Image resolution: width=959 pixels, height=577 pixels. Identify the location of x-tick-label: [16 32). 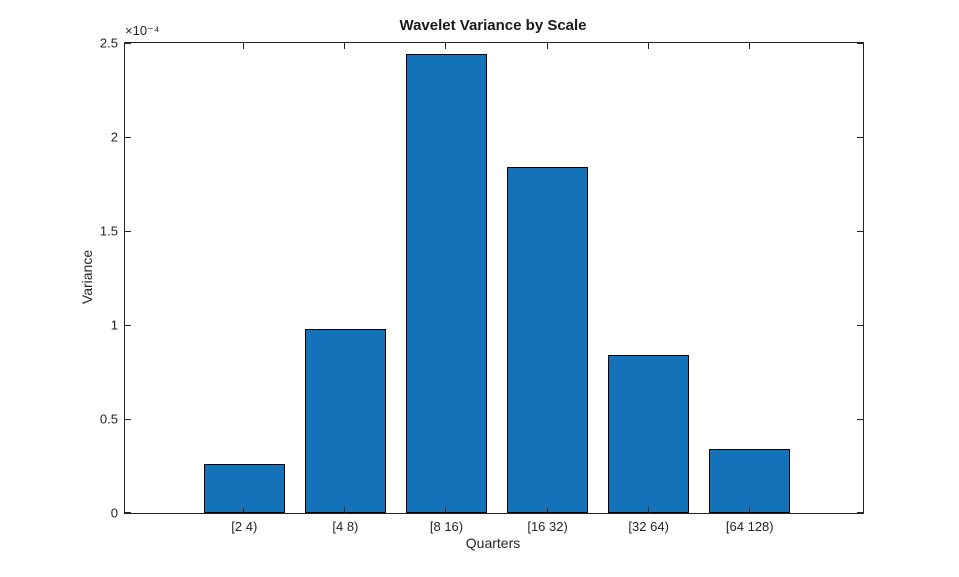
(547, 526).